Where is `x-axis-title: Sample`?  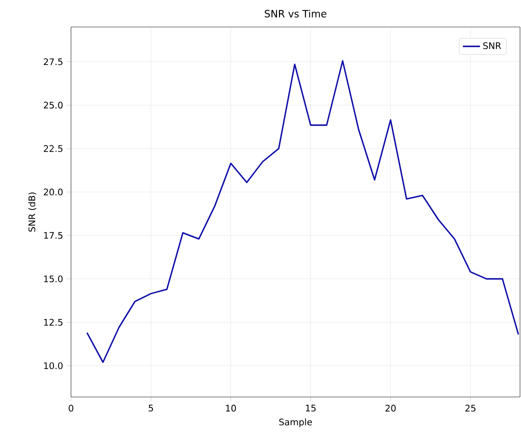
x-axis-title: Sample is located at coordinates (295, 423).